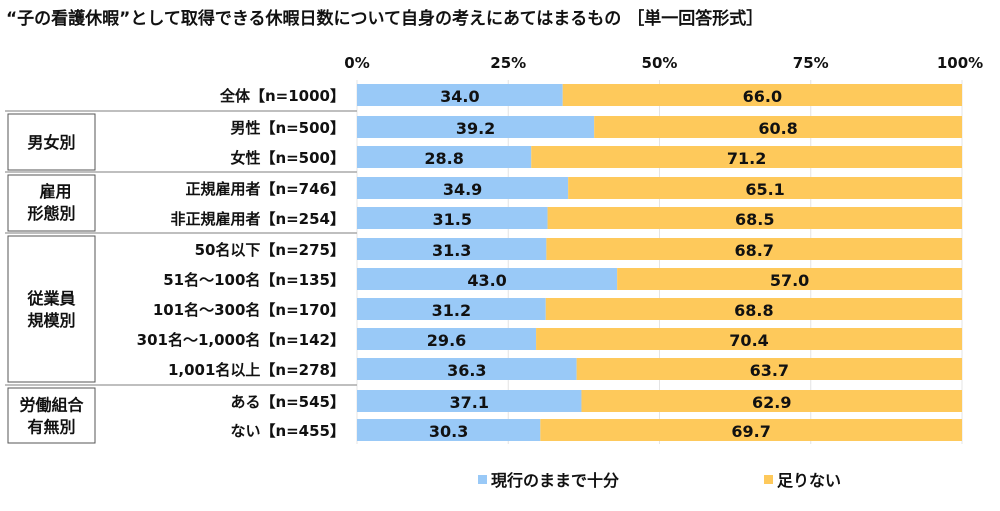 The width and height of the screenshot is (1000, 511). Describe the element at coordinates (241, 340) in the screenshot. I see `category-label: 301名～1,000名【n=142】` at that location.